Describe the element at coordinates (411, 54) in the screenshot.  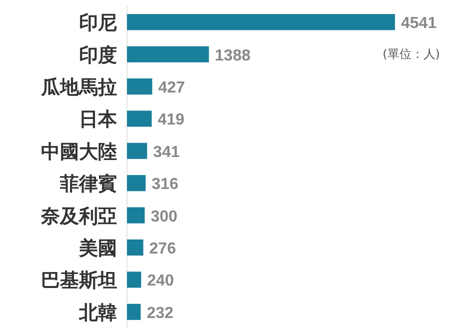
I see `annotation: (單位：人)` at that location.